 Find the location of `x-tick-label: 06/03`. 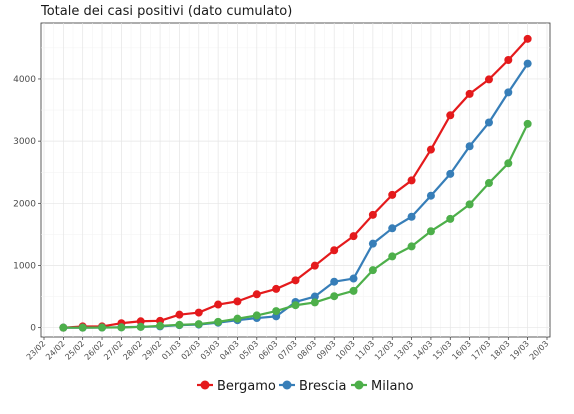

x-tick-label: 06/03 is located at coordinates (268, 350).